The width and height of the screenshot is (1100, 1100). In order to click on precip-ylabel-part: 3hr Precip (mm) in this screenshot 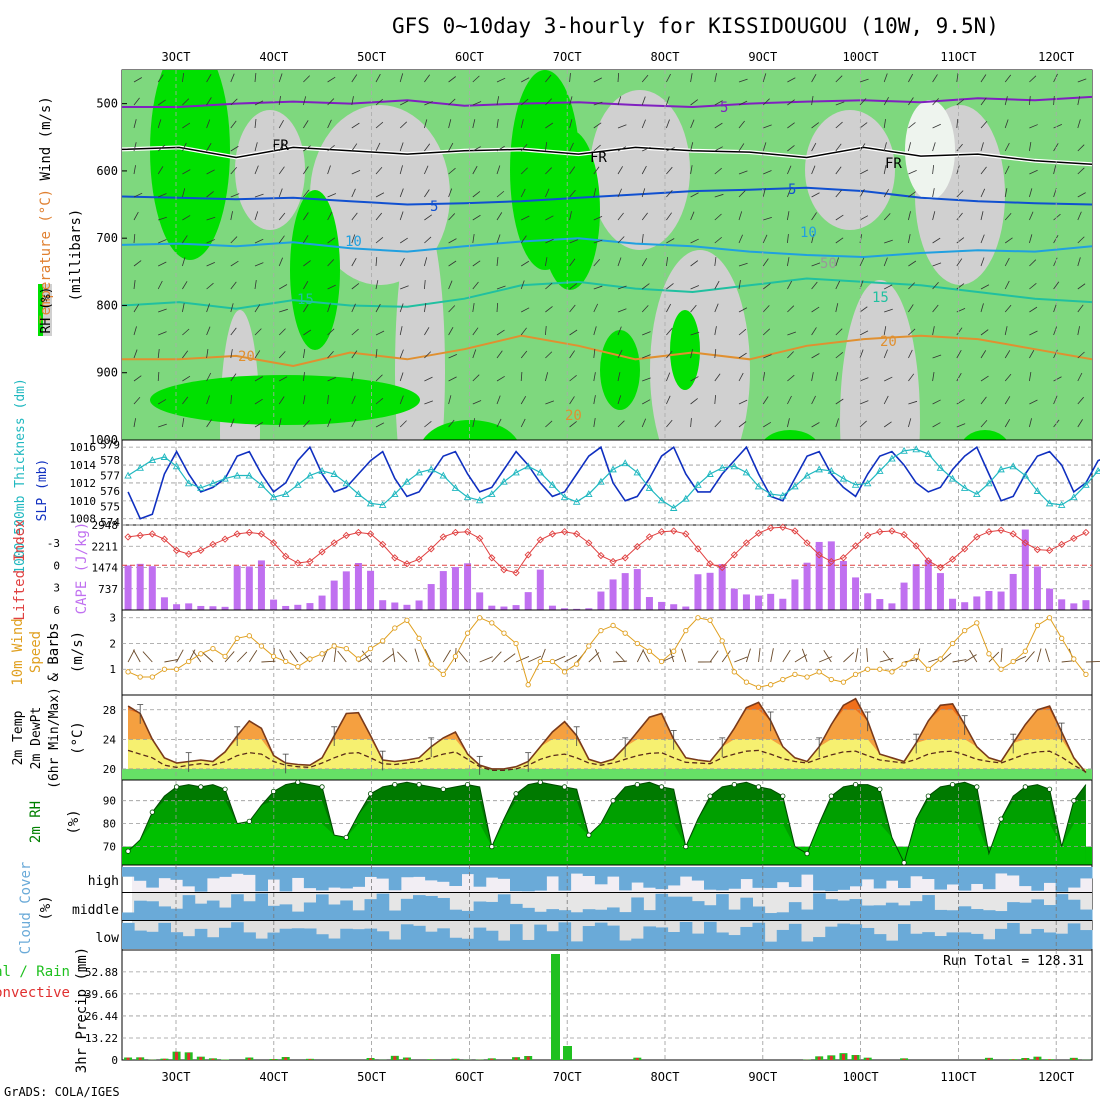, I will do `click(82, 1010)`.